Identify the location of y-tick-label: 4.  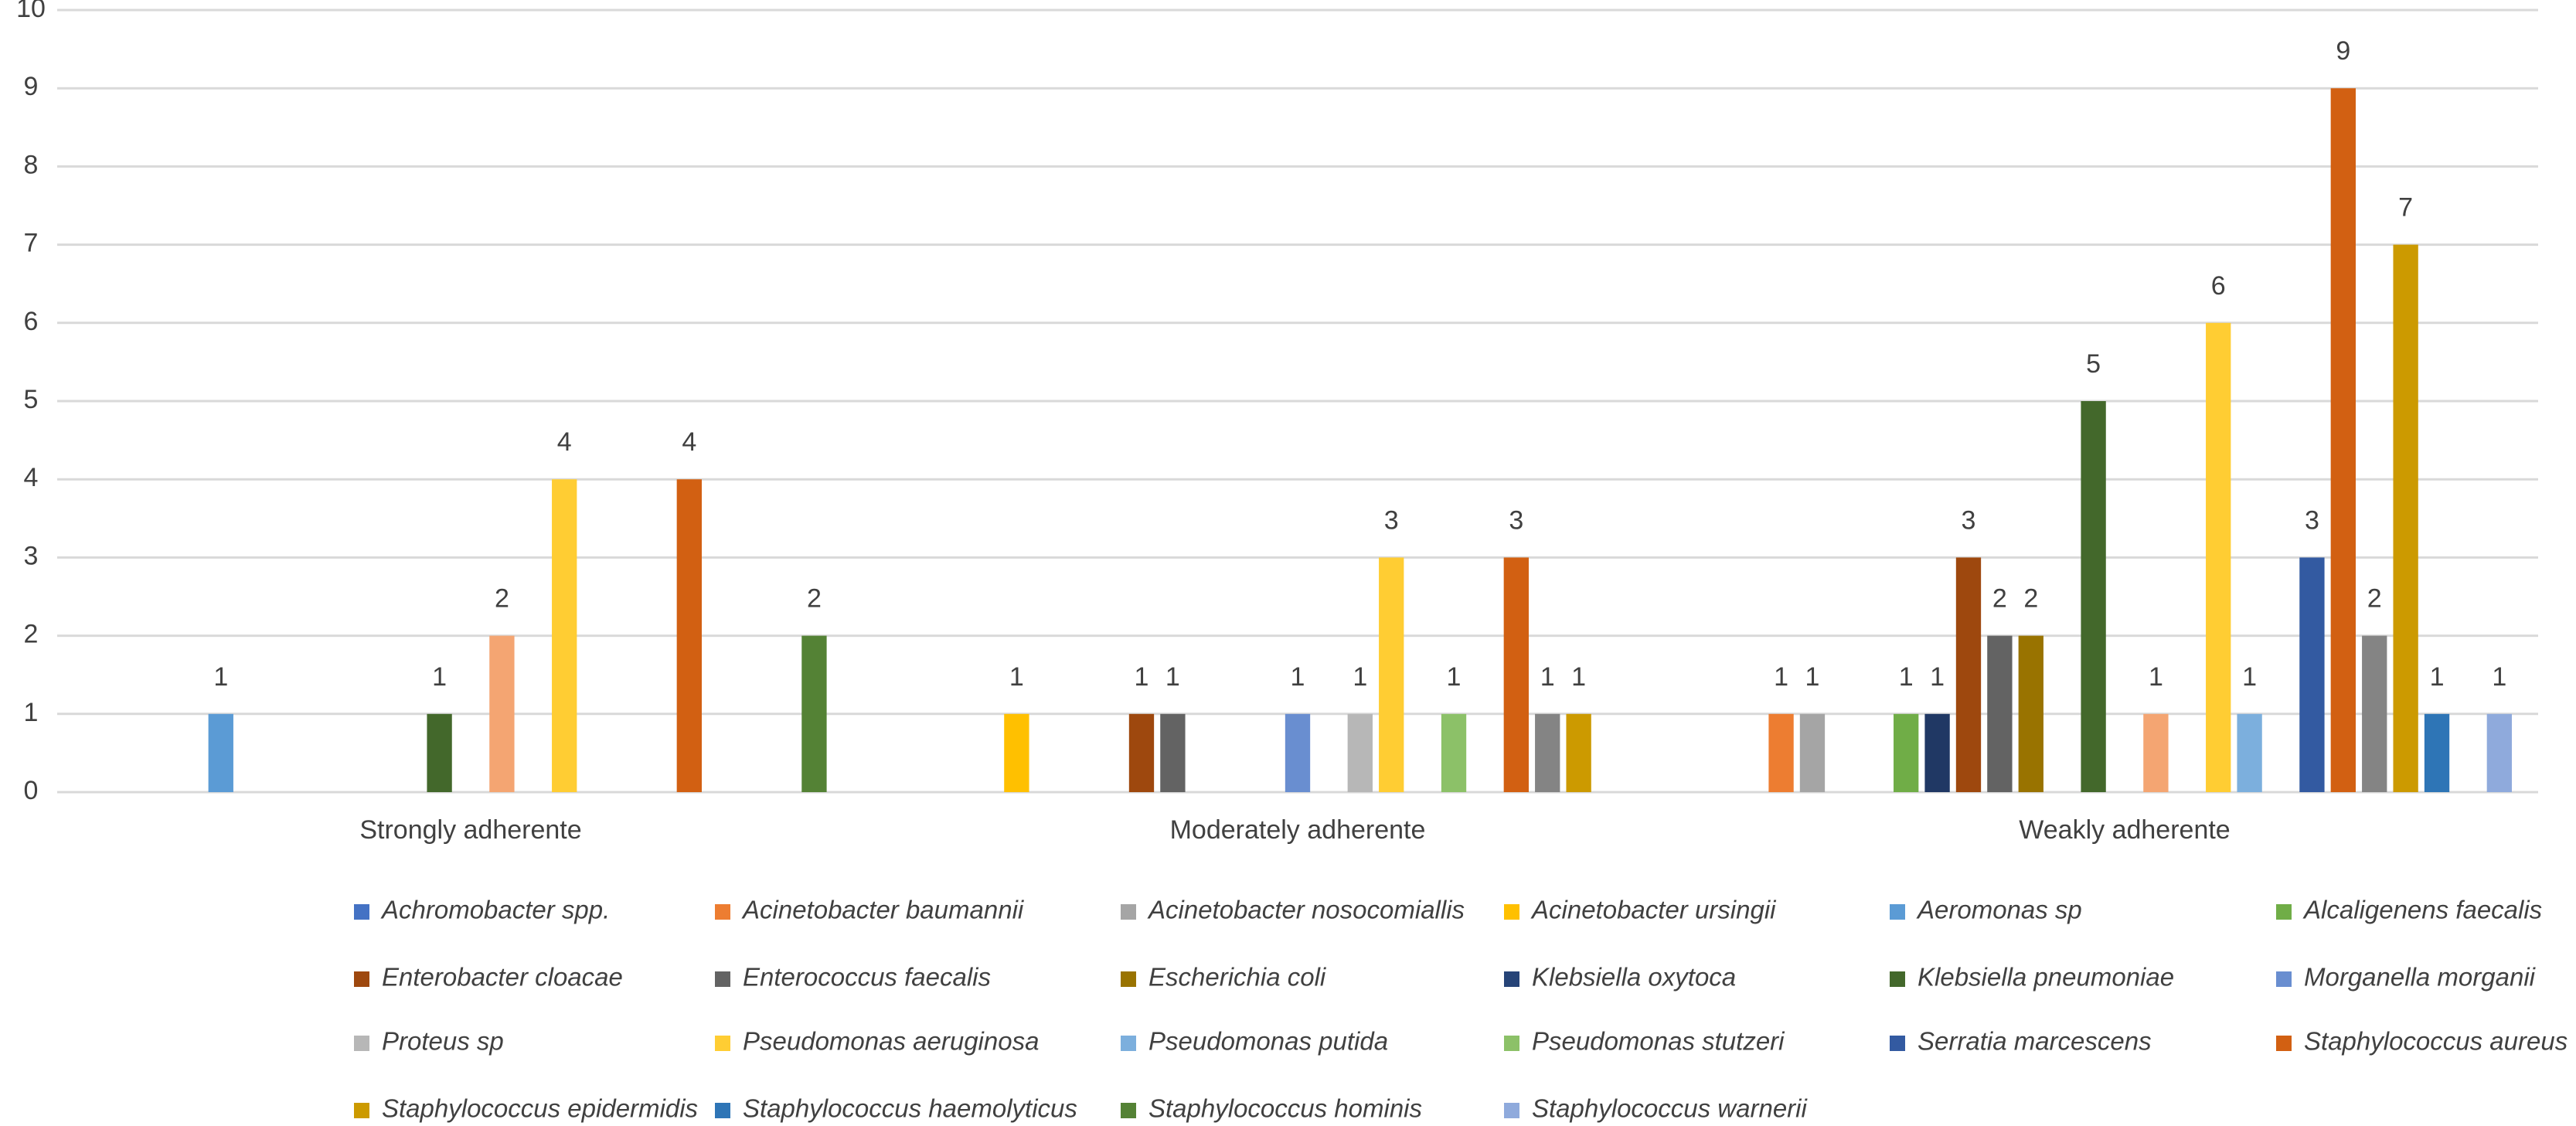
(32, 477).